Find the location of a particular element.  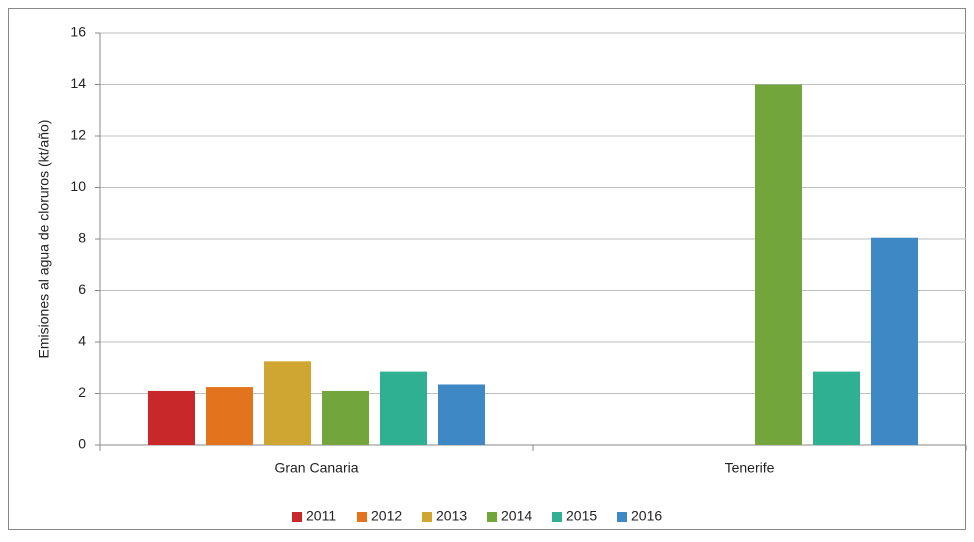

y-tick-label: 14 is located at coordinates (78, 83).